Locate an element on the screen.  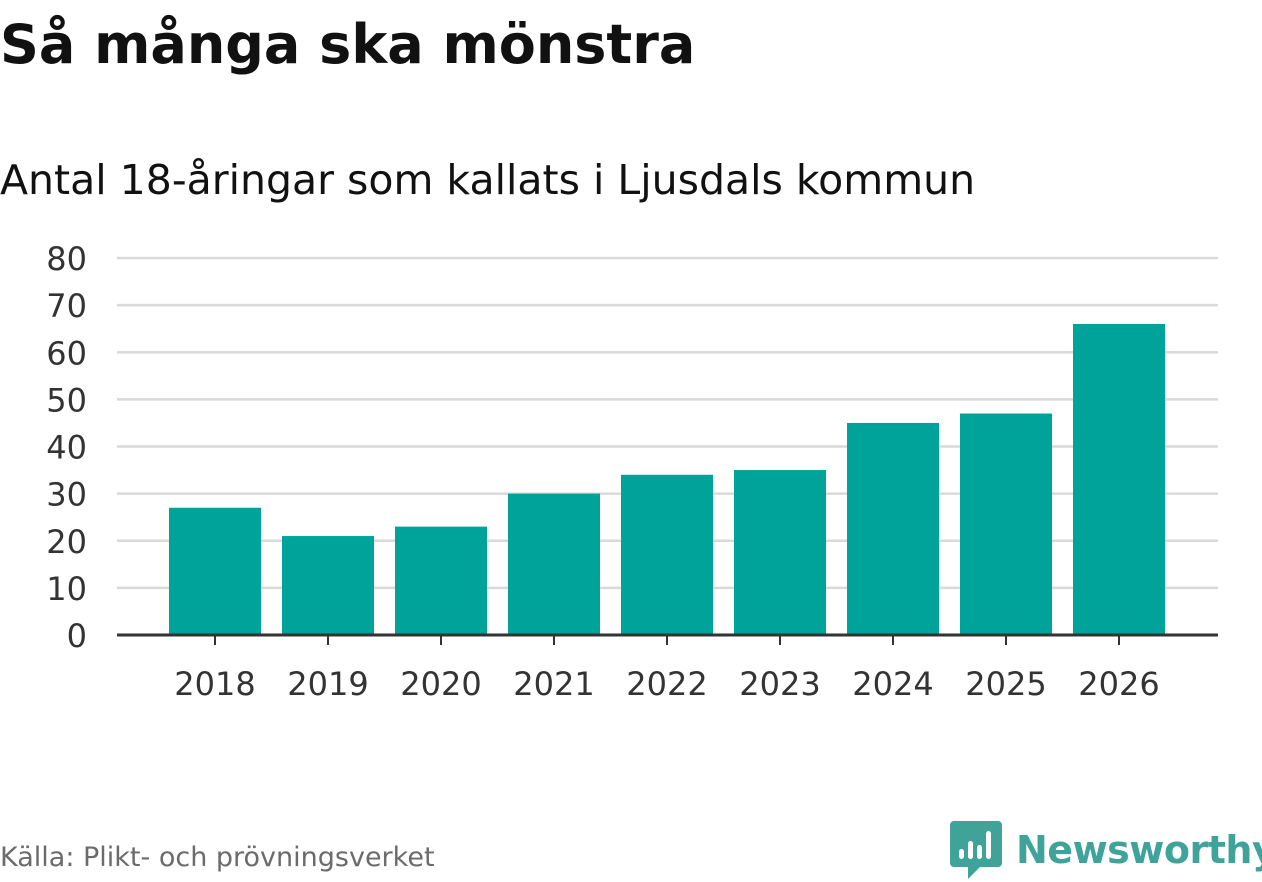
y-tick-label: 20 is located at coordinates (66, 542).